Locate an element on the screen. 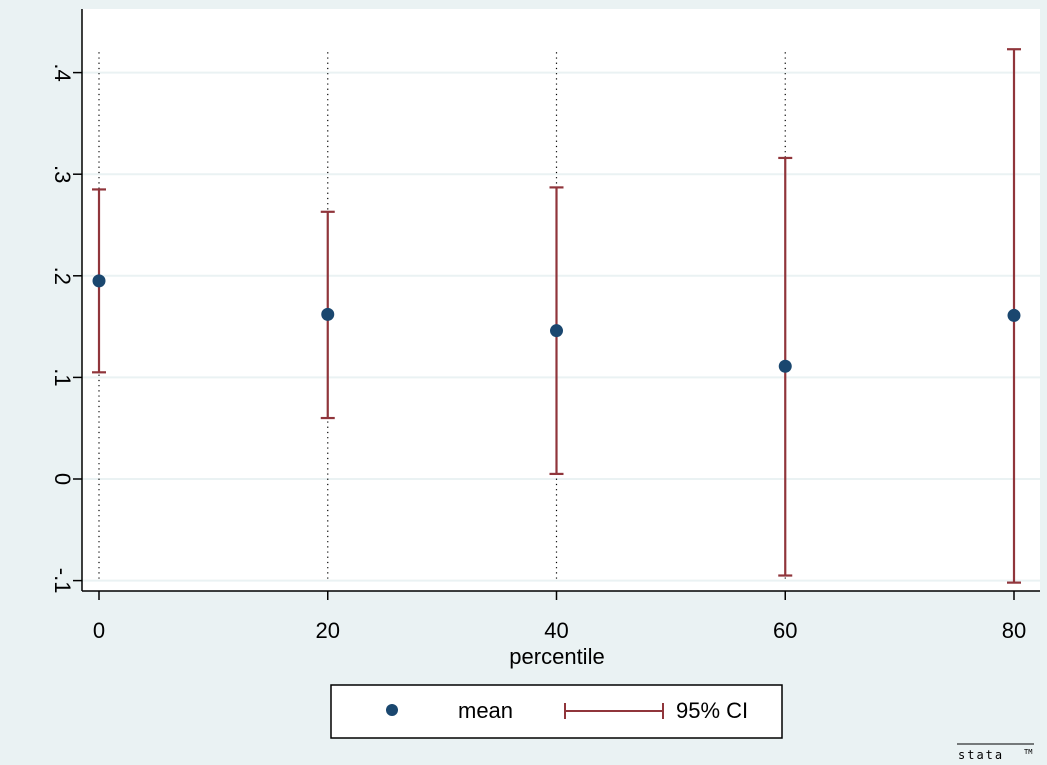 This screenshot has width=1047, height=765. y-tick-label-1: 0 is located at coordinates (62, 479).